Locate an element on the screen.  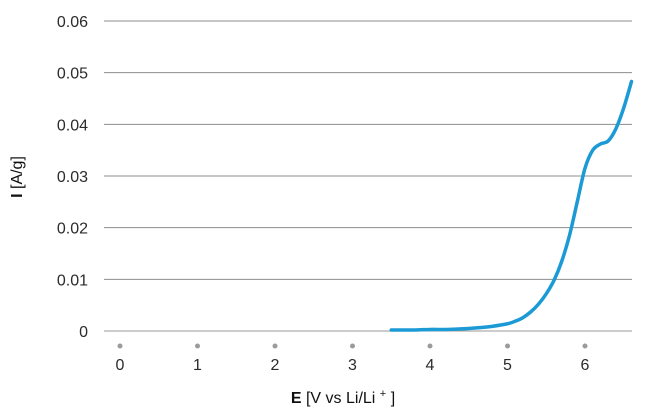
x-tick-label-1: 1 is located at coordinates (197, 365).